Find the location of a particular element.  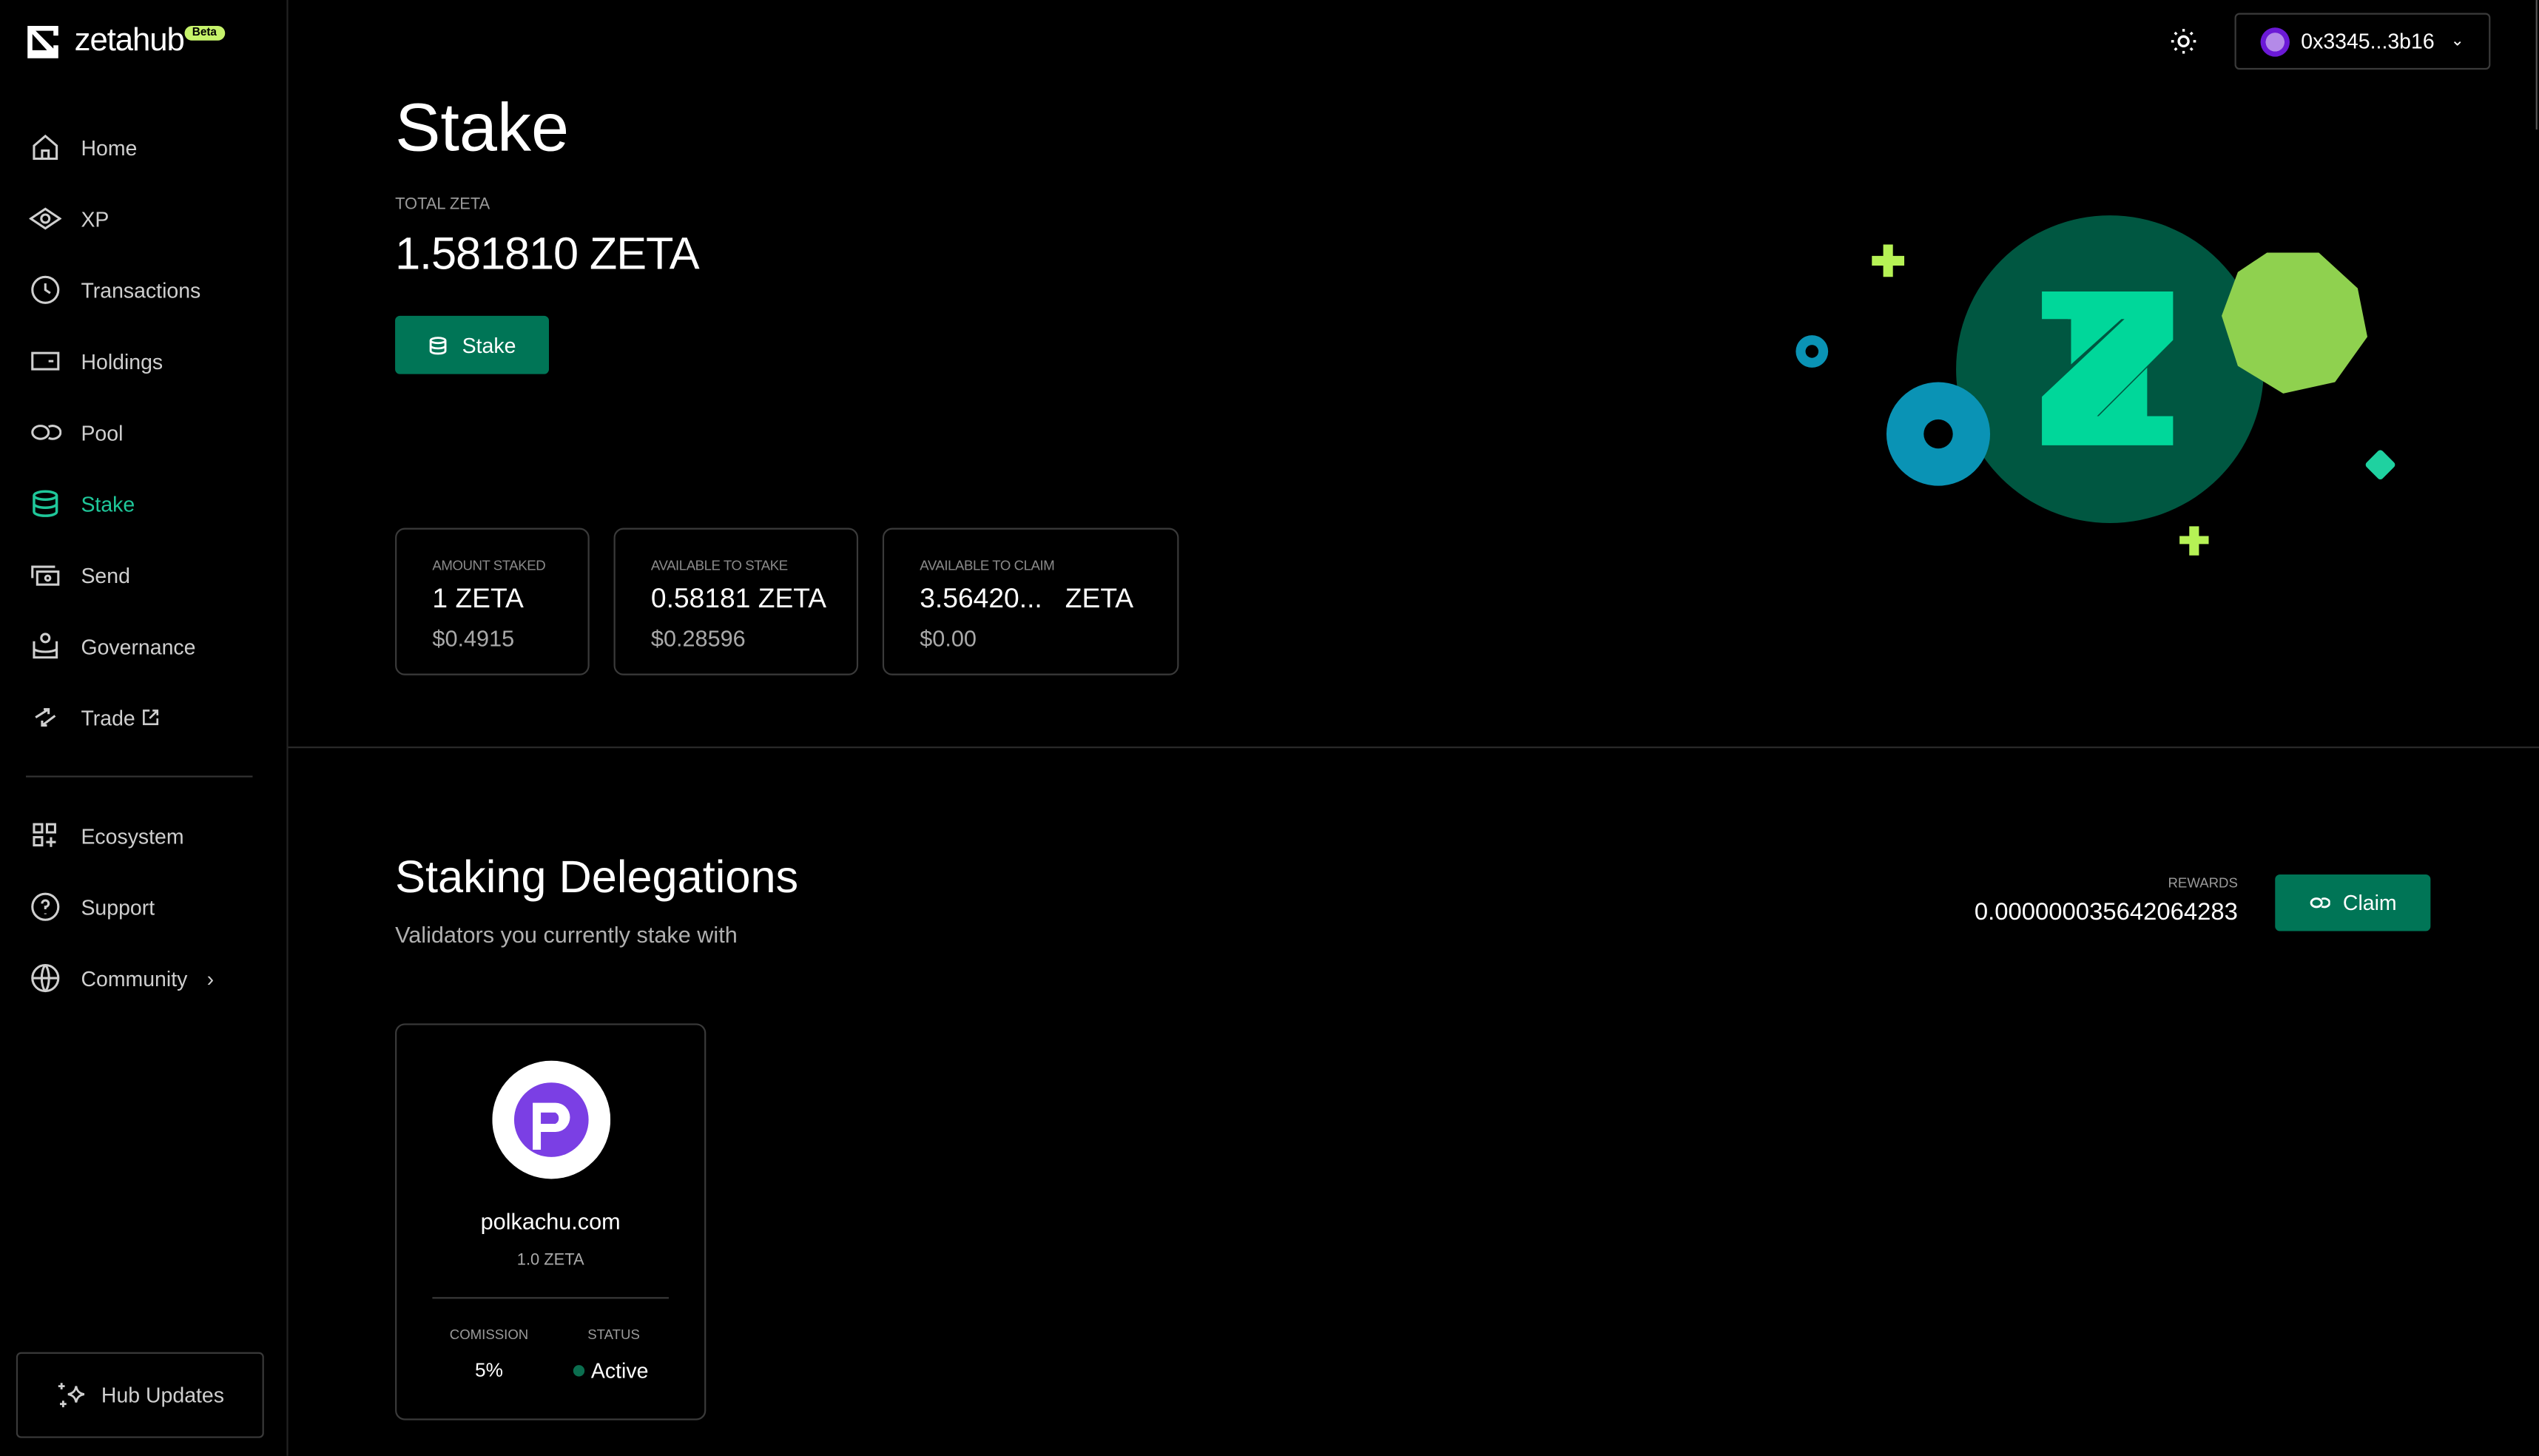

help-circle-icon is located at coordinates (45, 907).